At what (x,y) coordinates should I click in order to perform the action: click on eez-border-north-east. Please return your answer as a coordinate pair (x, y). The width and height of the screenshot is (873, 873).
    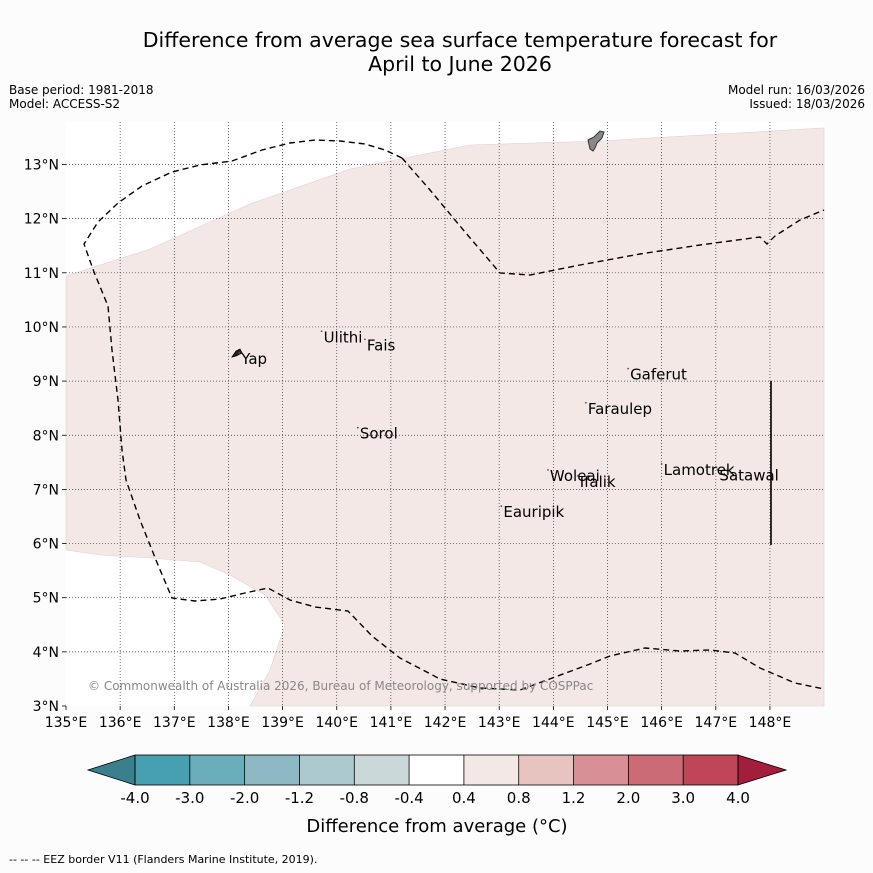
    Looking at the image, I should click on (613, 216).